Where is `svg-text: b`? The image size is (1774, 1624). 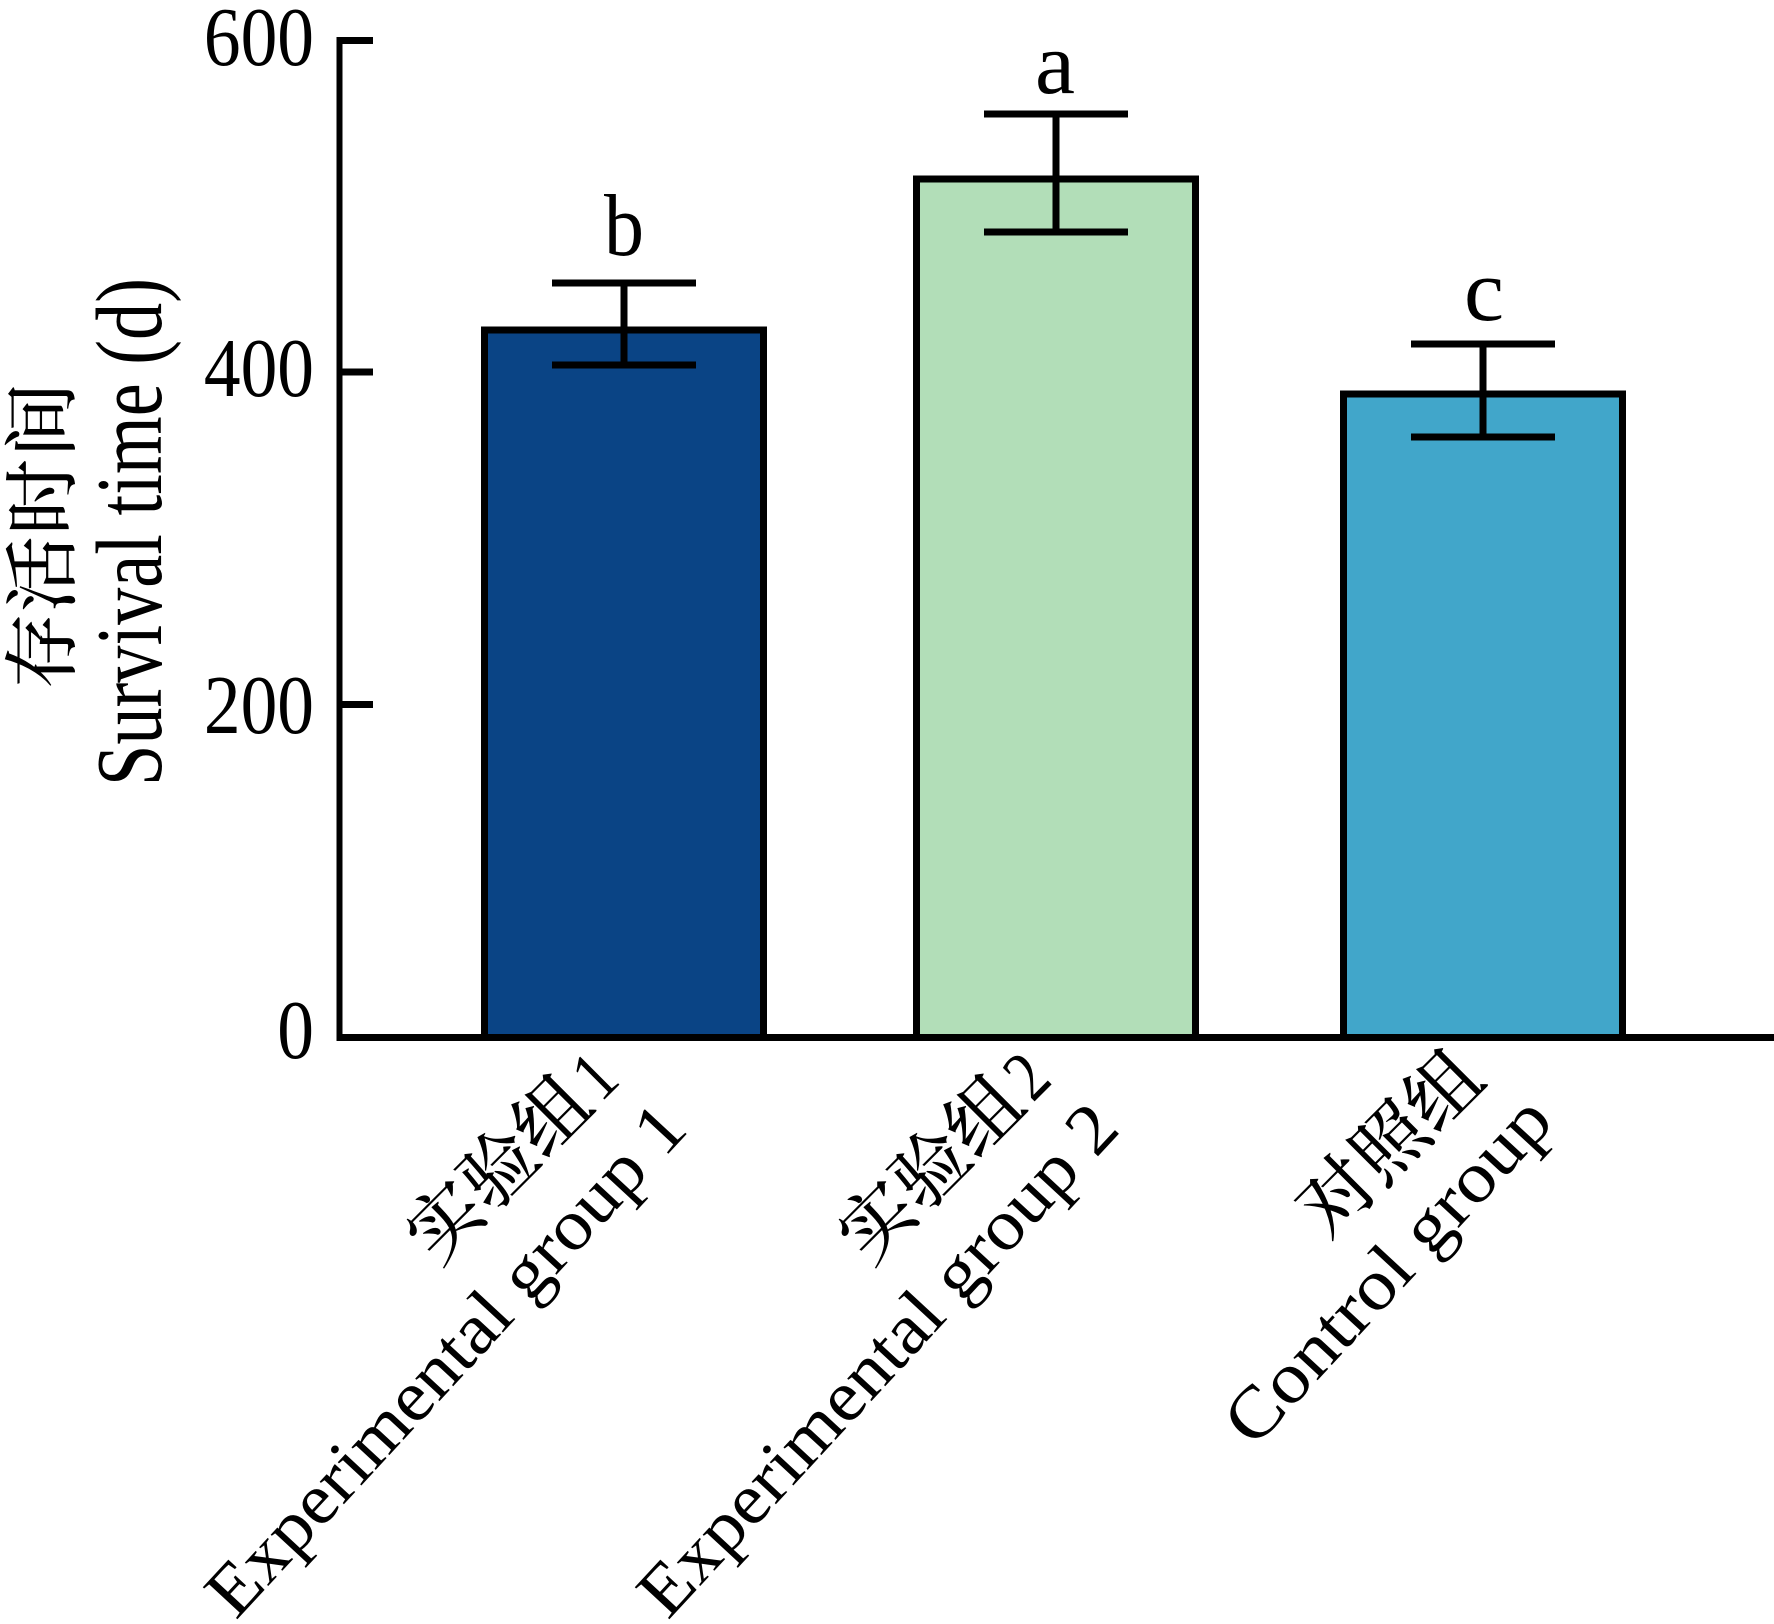
svg-text: b is located at coordinates (624, 226).